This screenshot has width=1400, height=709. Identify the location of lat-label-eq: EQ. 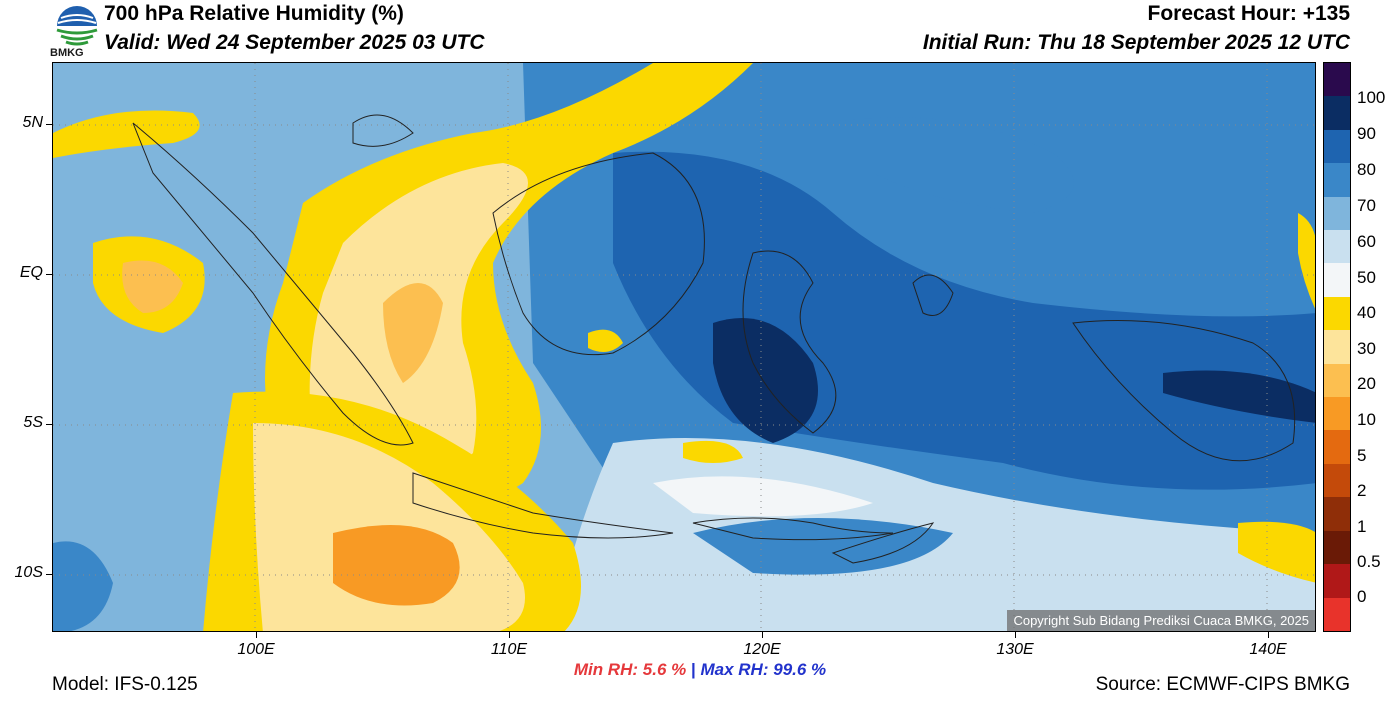
(31, 272).